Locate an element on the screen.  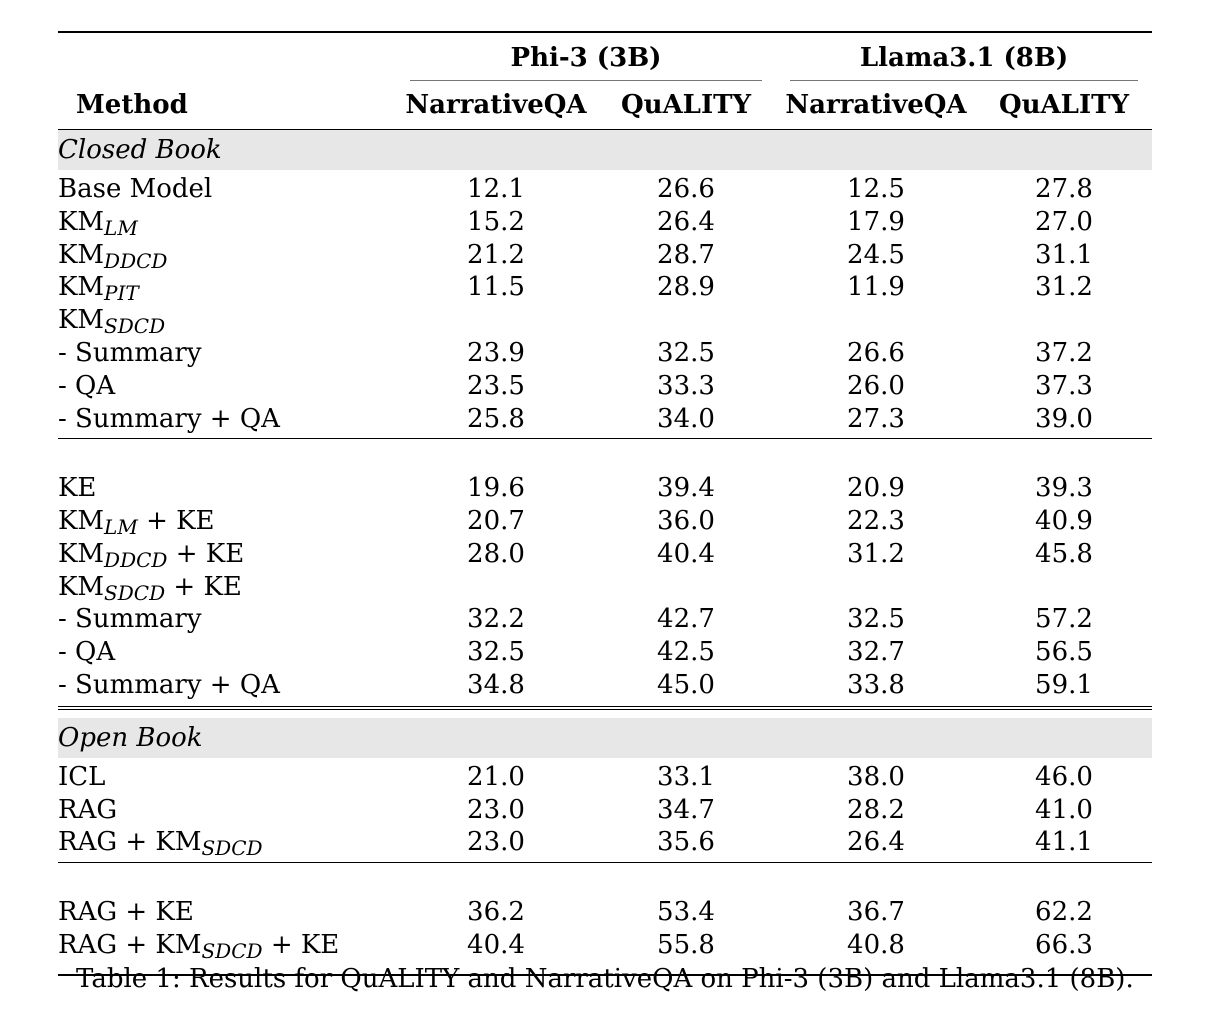
value-cell: 32.7 is located at coordinates (876, 652).